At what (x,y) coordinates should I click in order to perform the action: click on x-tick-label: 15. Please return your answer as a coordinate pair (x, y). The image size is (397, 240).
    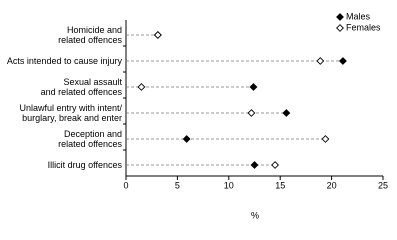
    Looking at the image, I should click on (280, 185).